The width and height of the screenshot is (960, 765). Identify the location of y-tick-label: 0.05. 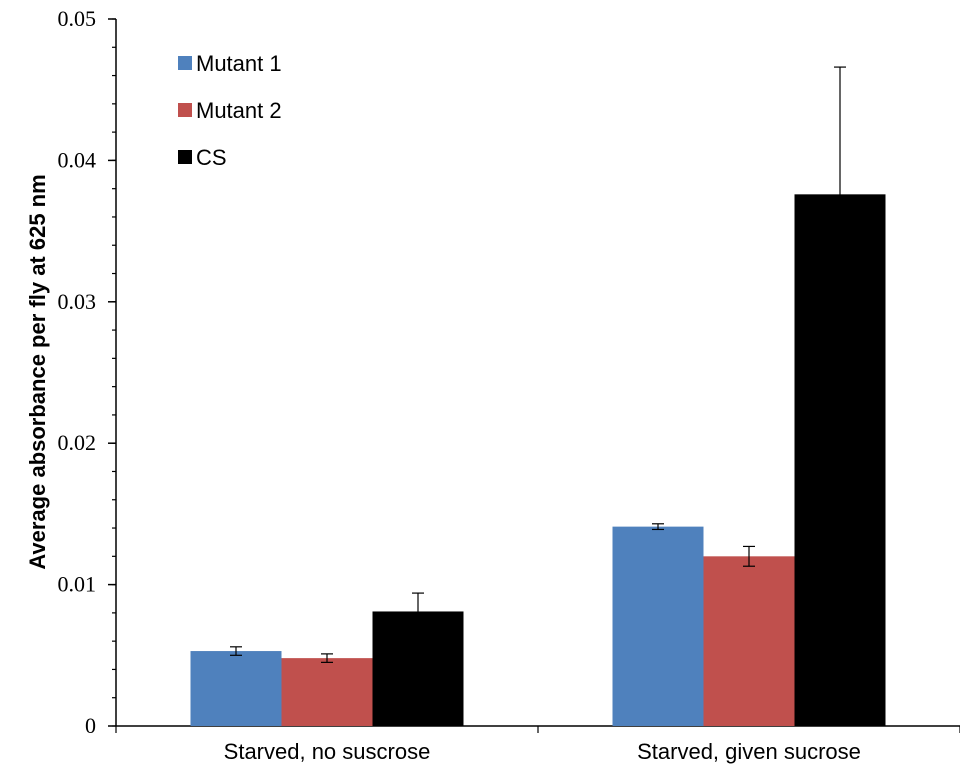
(77, 18).